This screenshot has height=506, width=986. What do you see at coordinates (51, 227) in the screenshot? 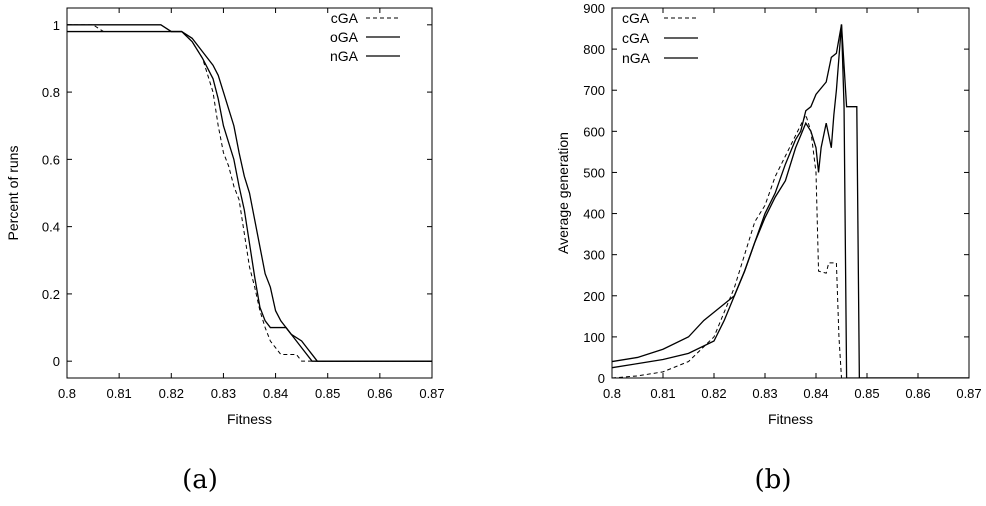
I see `y-tick-label: 0.4` at bounding box center [51, 227].